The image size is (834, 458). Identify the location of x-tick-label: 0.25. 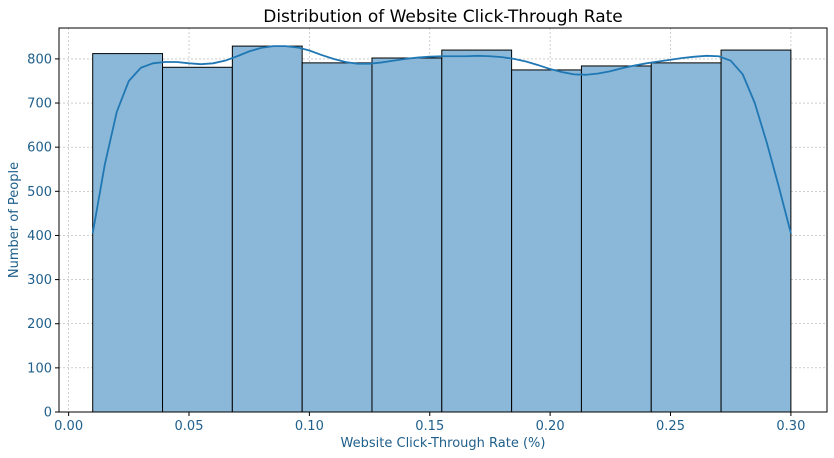
(670, 426).